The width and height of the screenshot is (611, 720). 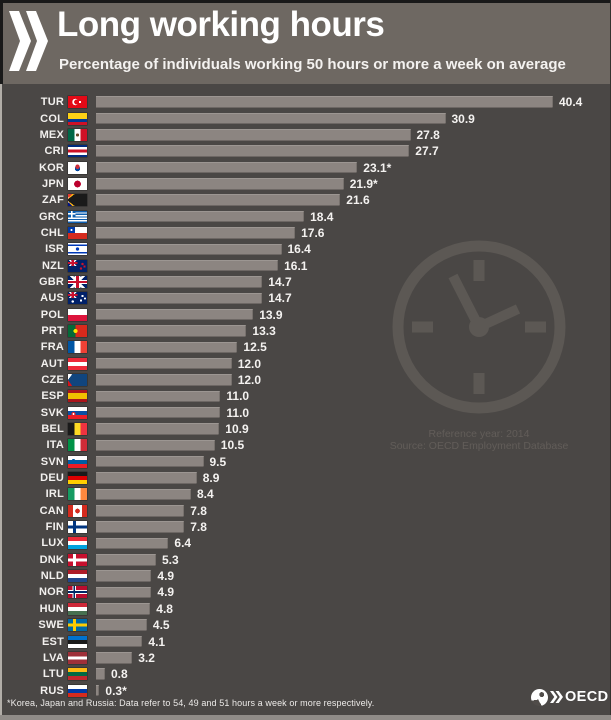 What do you see at coordinates (53, 265) in the screenshot?
I see `country-code: NZL` at bounding box center [53, 265].